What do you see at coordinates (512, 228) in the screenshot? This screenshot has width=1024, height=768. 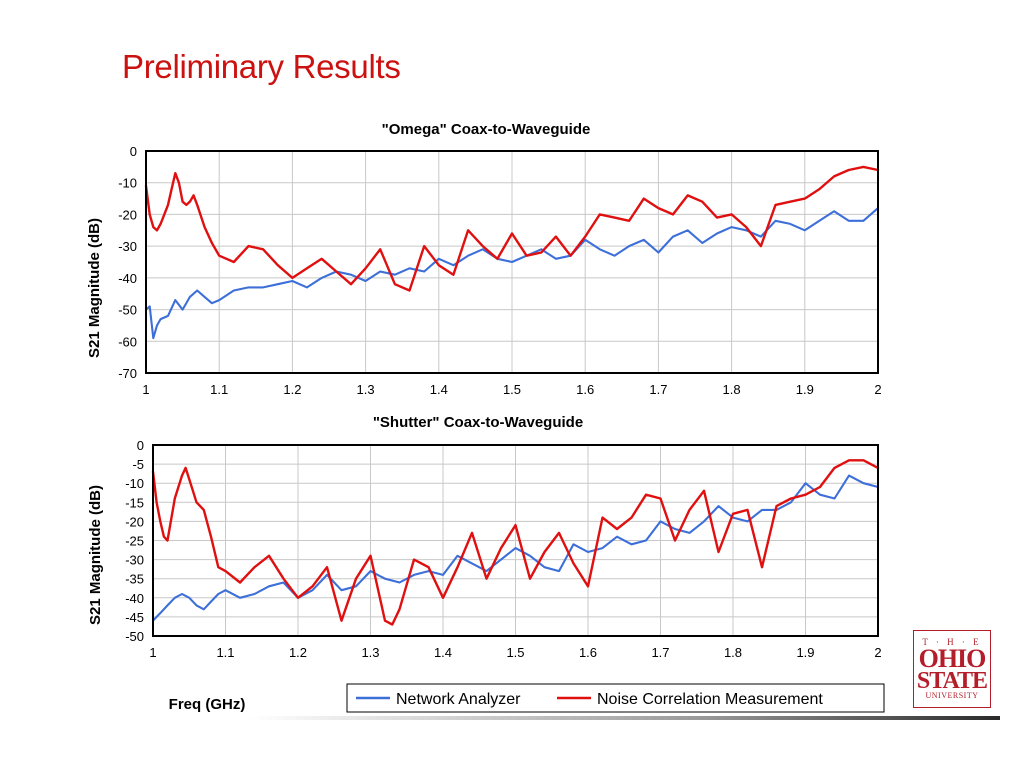 I see `series-line-noise-correlation` at bounding box center [512, 228].